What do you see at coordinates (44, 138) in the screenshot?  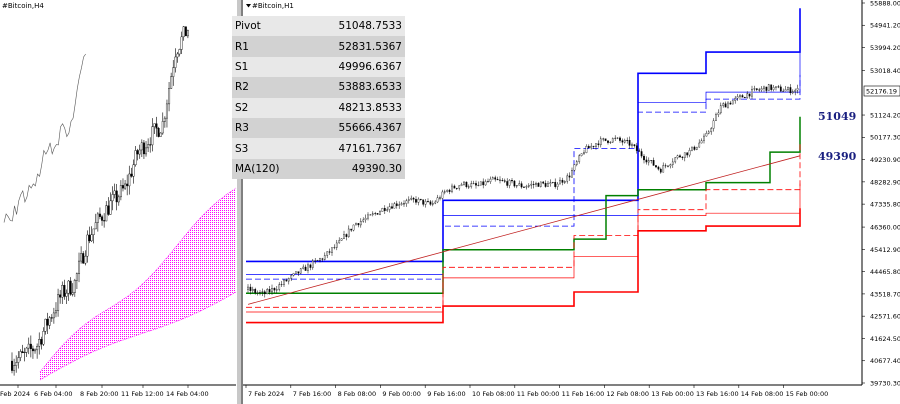 I see `left-thin-line` at bounding box center [44, 138].